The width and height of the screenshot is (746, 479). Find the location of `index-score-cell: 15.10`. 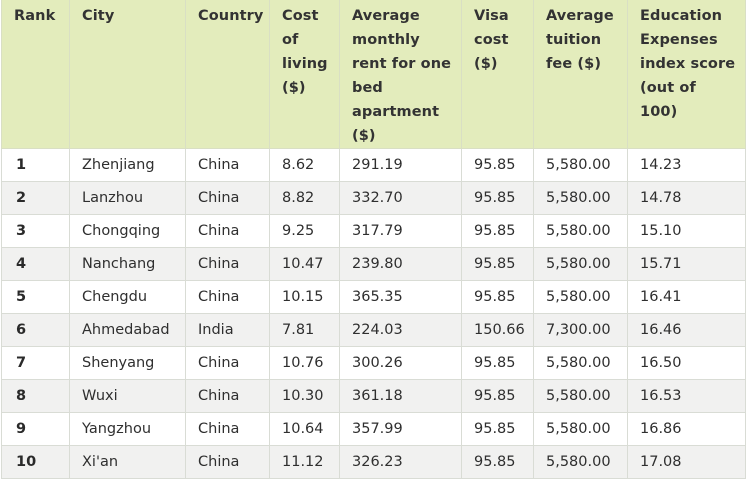

index-score-cell: 15.10 is located at coordinates (686, 231).